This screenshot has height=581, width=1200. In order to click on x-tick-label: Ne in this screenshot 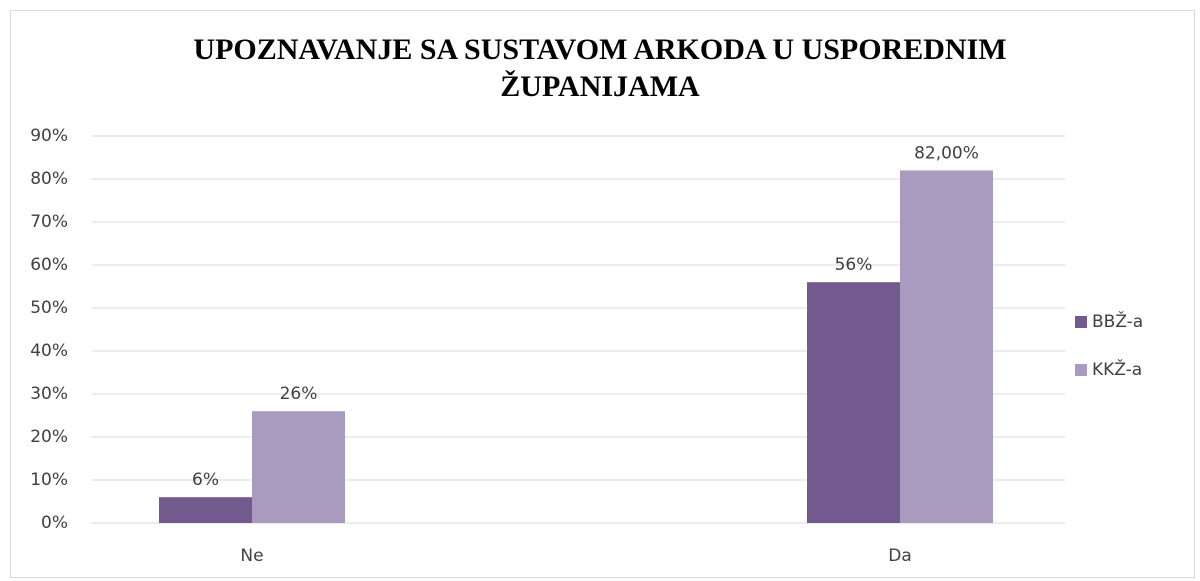, I will do `click(251, 556)`.